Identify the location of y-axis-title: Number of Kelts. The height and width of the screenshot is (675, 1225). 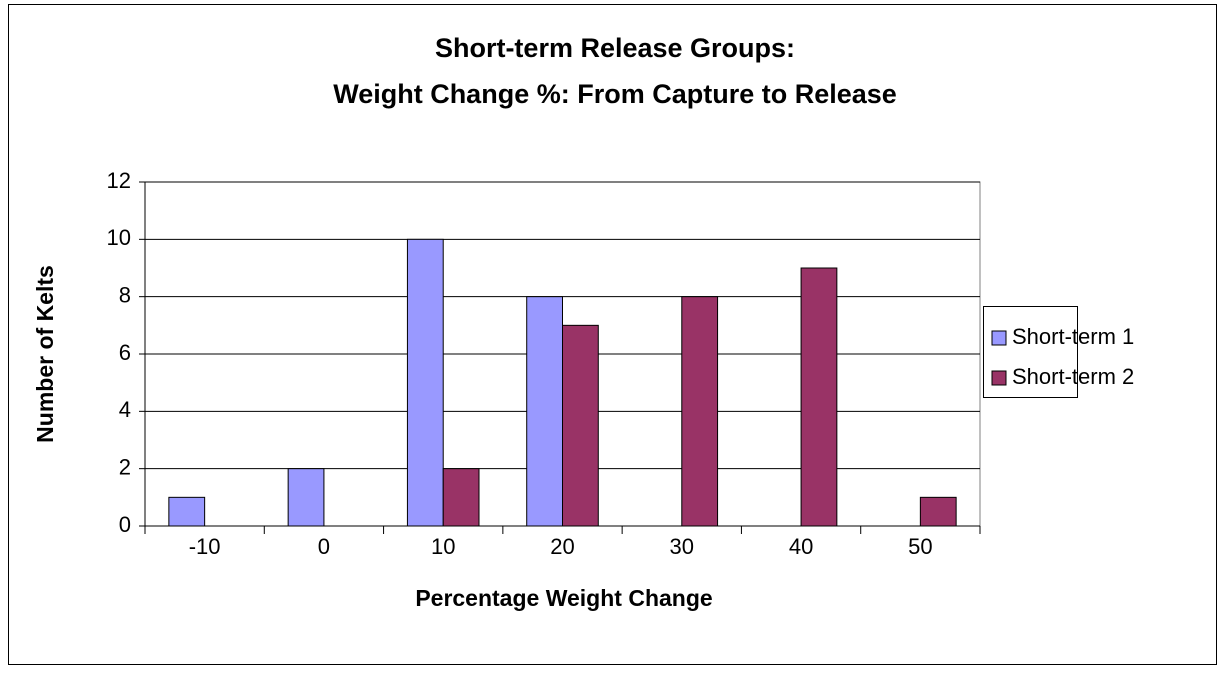
(45, 354).